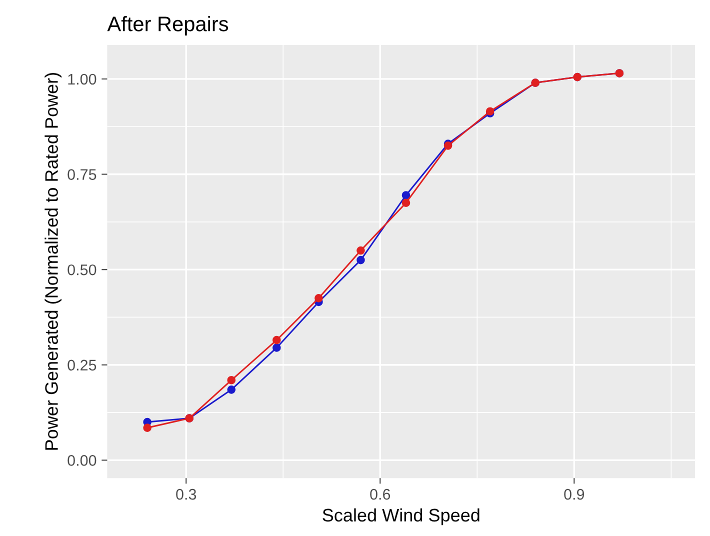  Describe the element at coordinates (167, 26) in the screenshot. I see `chart-title: After Repairs` at that location.